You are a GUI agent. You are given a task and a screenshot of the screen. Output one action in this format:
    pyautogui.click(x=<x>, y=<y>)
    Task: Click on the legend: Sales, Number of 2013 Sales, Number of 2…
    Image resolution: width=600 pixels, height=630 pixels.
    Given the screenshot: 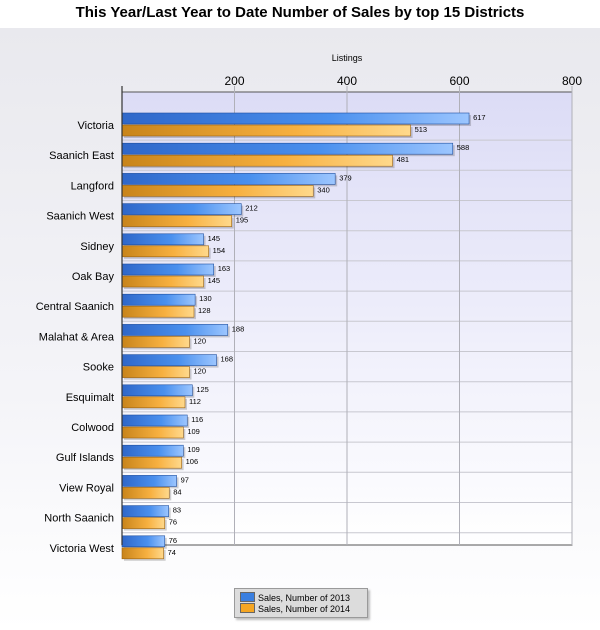 What is the action you would take?
    pyautogui.click(x=301, y=603)
    